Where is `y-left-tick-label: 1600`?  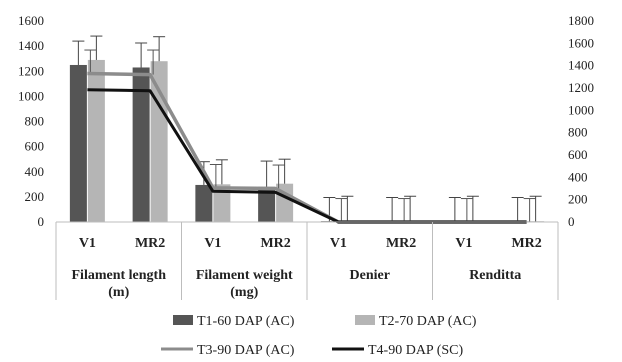
y-left-tick-label: 1600 is located at coordinates (31, 20).